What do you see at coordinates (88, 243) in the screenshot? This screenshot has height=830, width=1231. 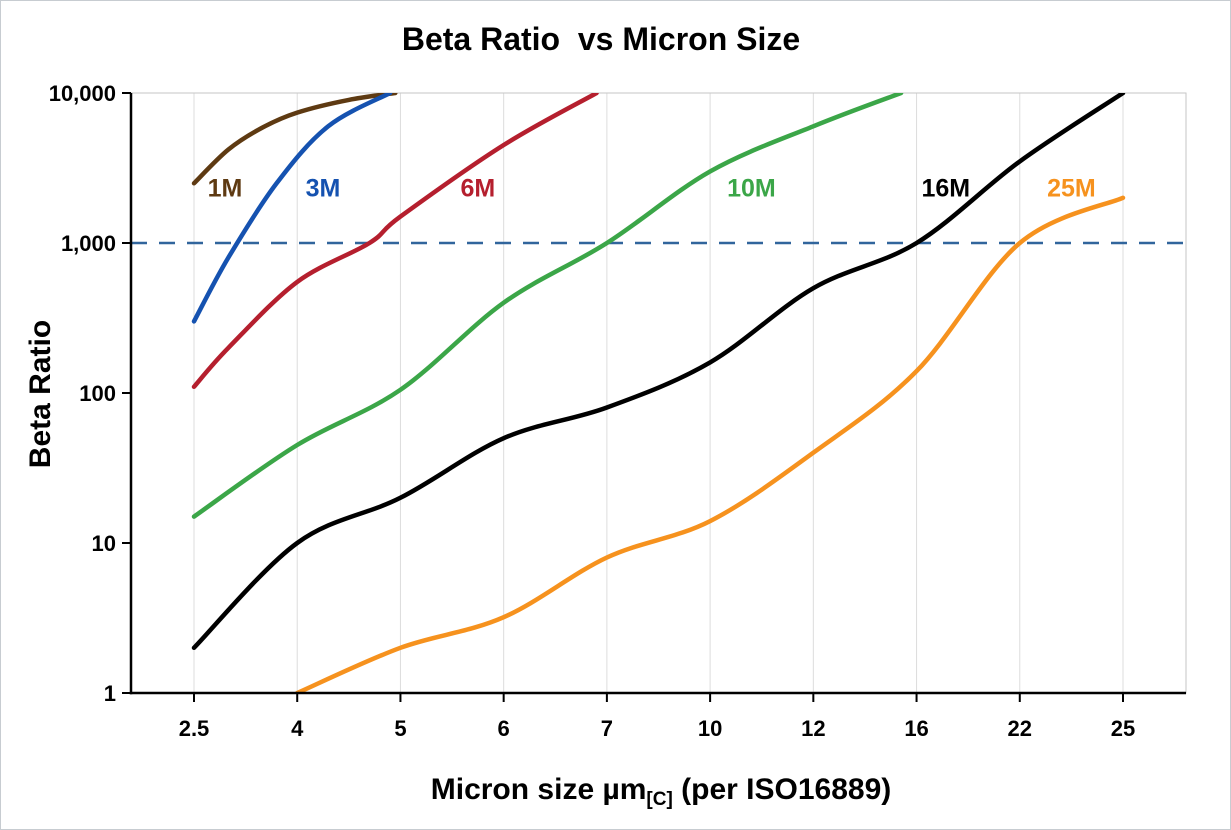 I see `y-tick-label: 1,000` at bounding box center [88, 243].